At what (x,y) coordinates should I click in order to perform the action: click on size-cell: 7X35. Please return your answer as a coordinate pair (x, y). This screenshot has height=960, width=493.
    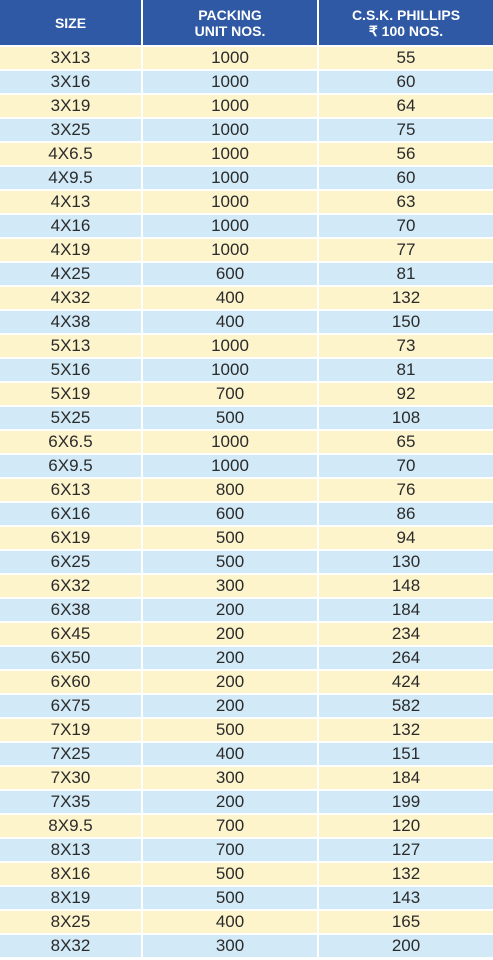
    Looking at the image, I should click on (71, 802).